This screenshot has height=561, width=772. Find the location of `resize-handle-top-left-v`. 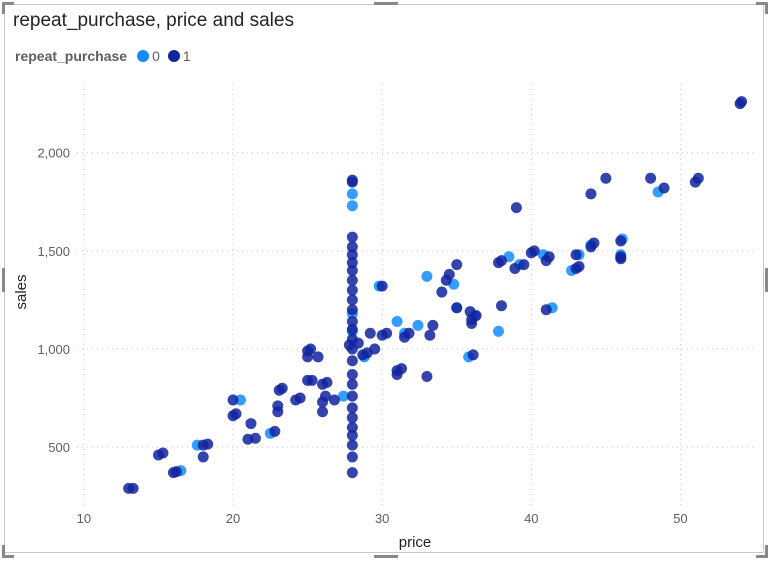

resize-handle-top-left-v is located at coordinates (3, 8).